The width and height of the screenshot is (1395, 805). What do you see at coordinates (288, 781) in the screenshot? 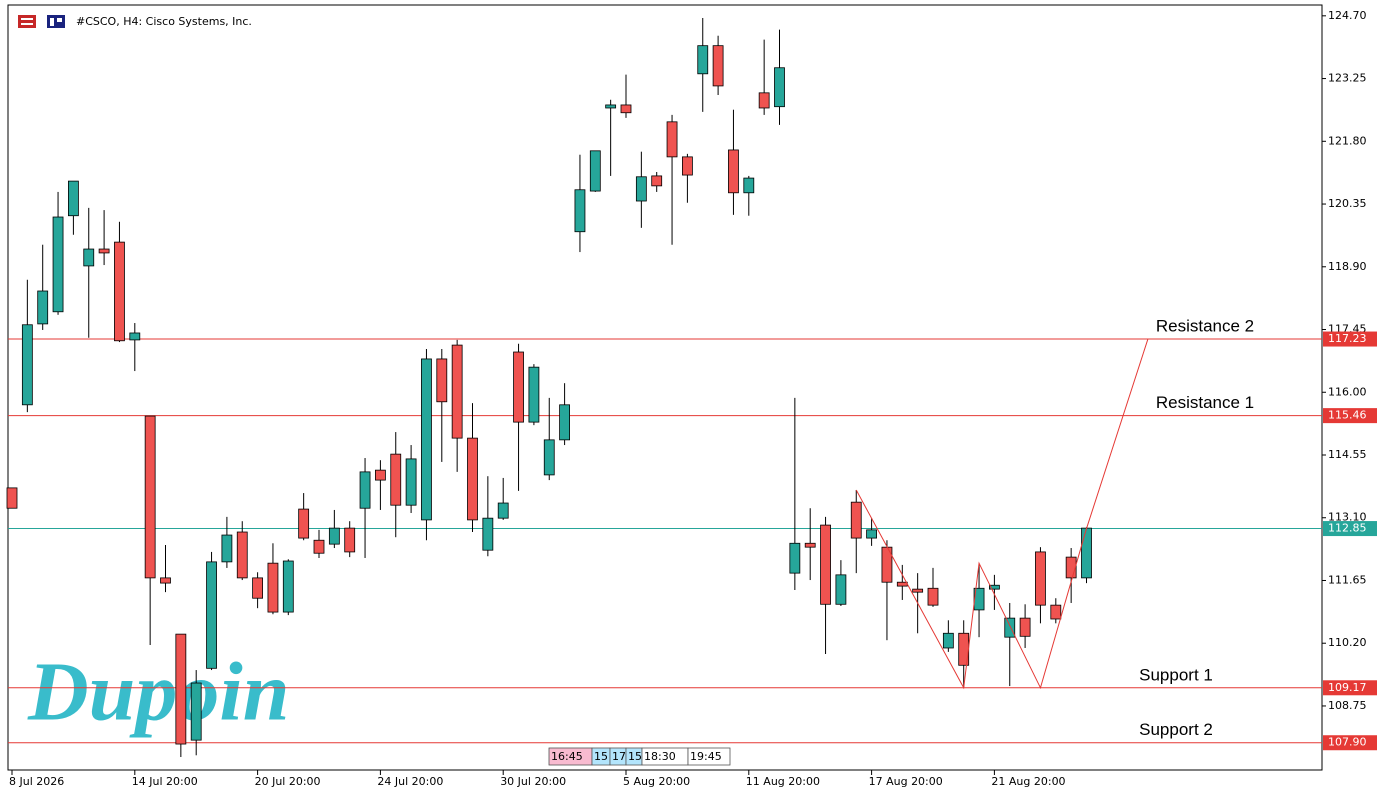
I see `x-tick-label: 20 Jul 20:00` at bounding box center [288, 781].